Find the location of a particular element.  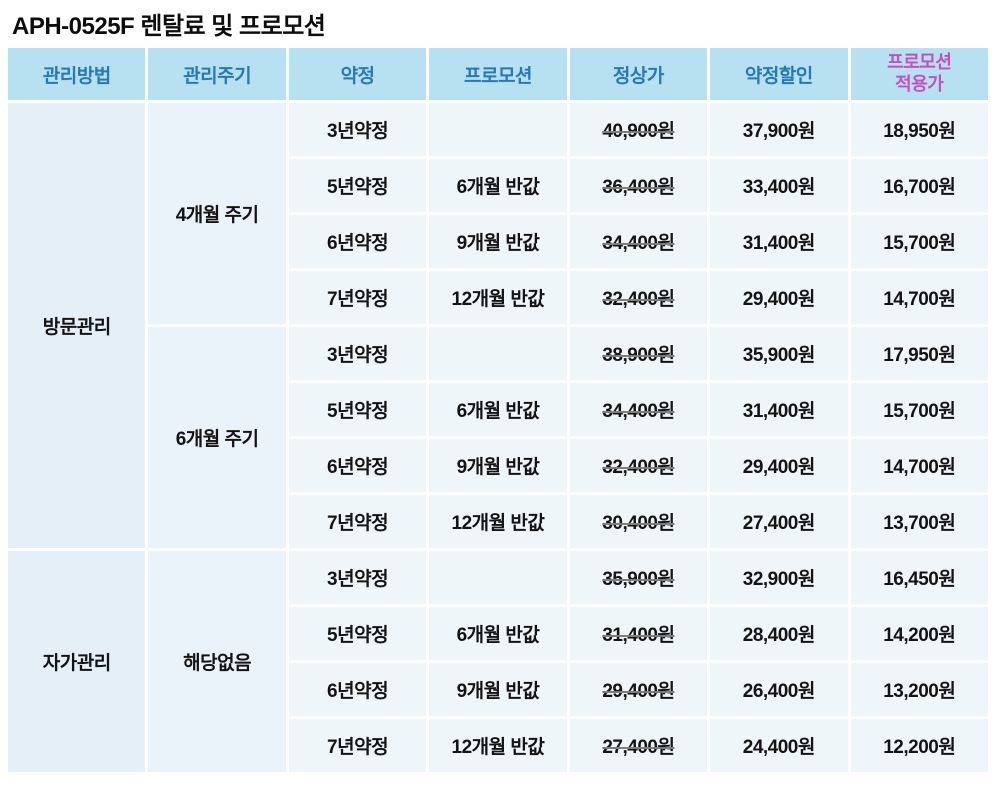

regular-price-text: 31,400원 is located at coordinates (638, 635).